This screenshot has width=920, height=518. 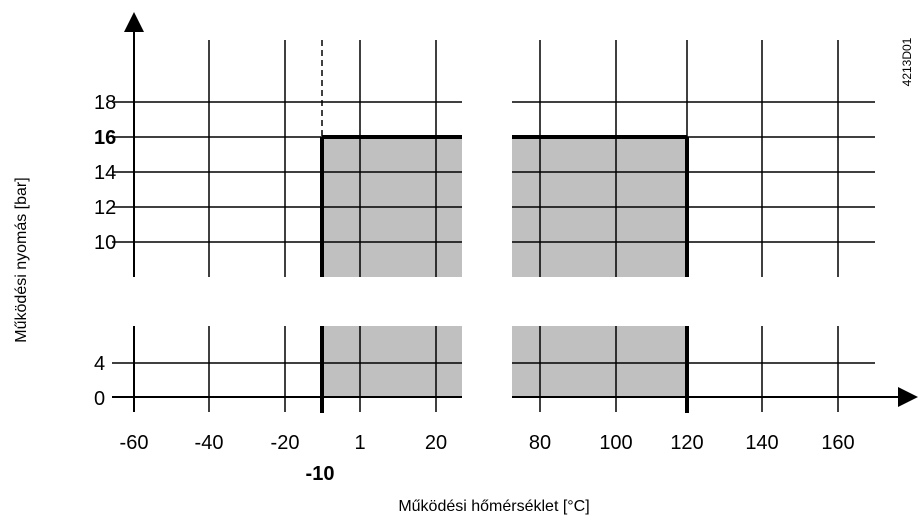 What do you see at coordinates (105, 243) in the screenshot?
I see `y-tick-label: 10` at bounding box center [105, 243].